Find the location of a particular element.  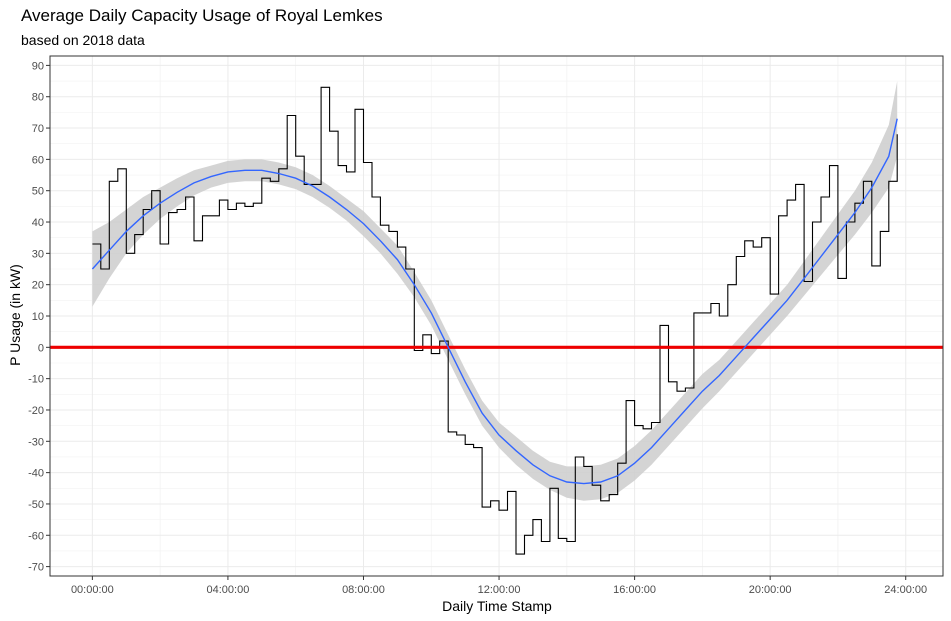

x-tick-label: 00:00:00 is located at coordinates (92, 590).